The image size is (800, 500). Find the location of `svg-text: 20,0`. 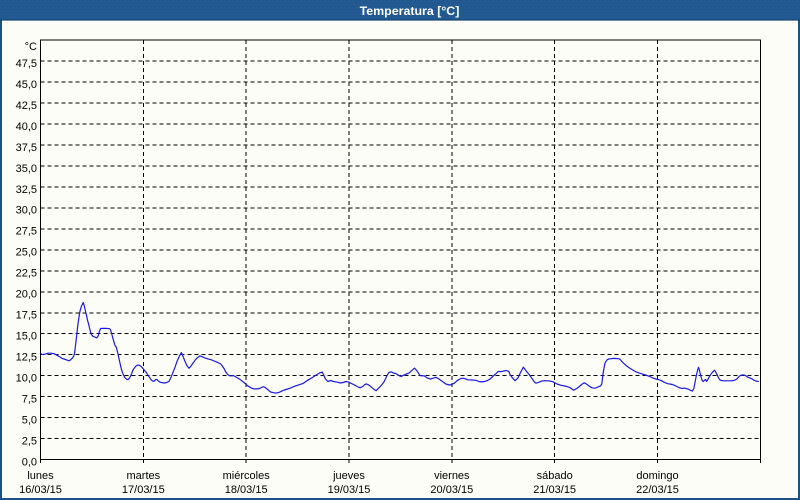

svg-text: 20,0 is located at coordinates (26, 295).